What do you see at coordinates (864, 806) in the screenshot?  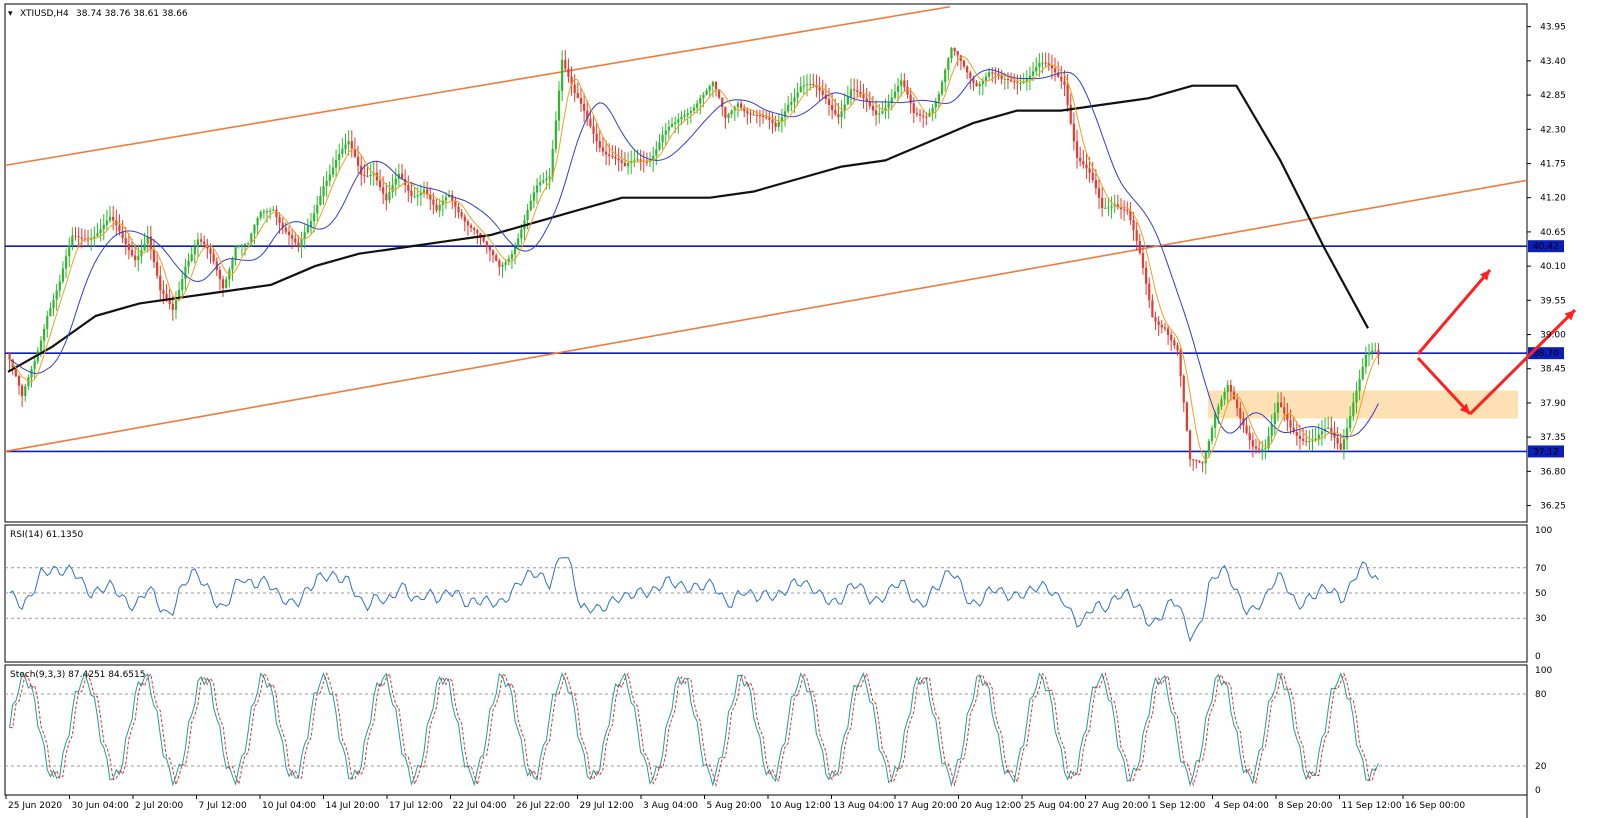 I see `time-axis-label: 13 Aug 04:00` at bounding box center [864, 806].